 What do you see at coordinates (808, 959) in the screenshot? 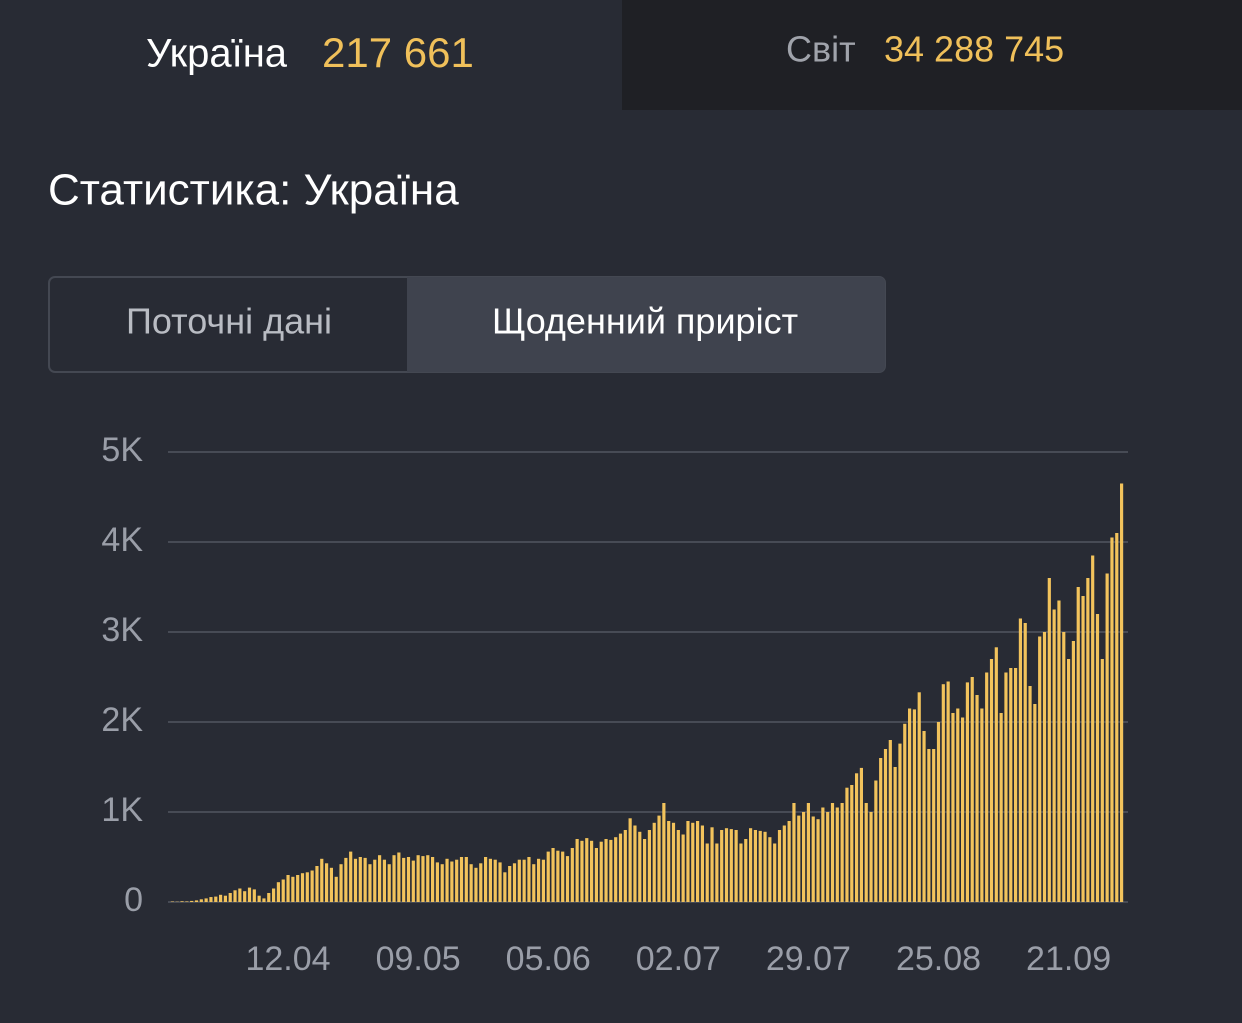
I see `x-tick-label: 29.07` at bounding box center [808, 959].